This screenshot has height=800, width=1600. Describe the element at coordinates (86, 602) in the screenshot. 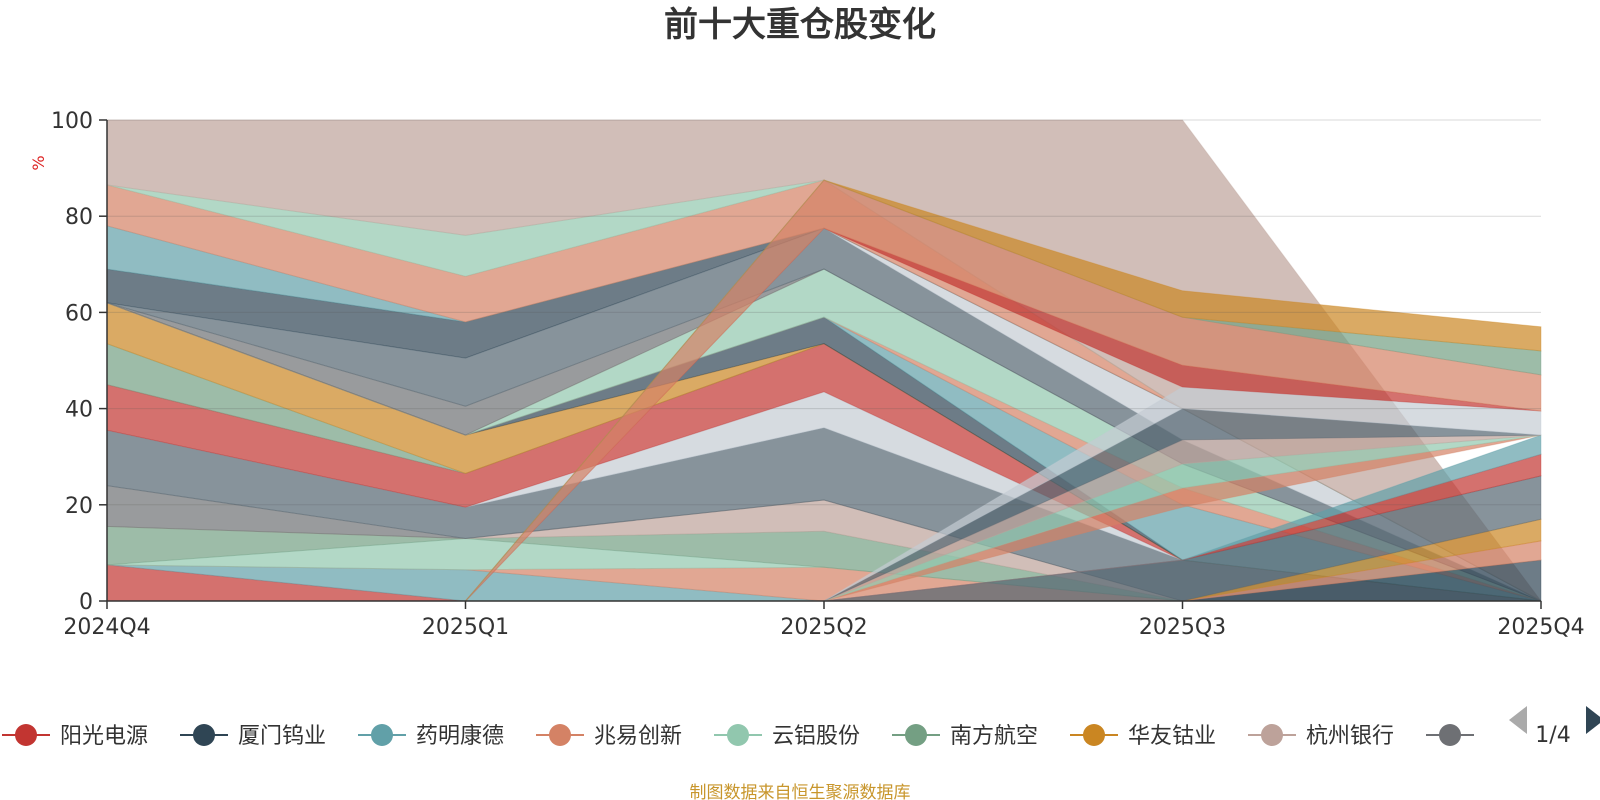

I see `y-tick-label-0: 0` at that location.